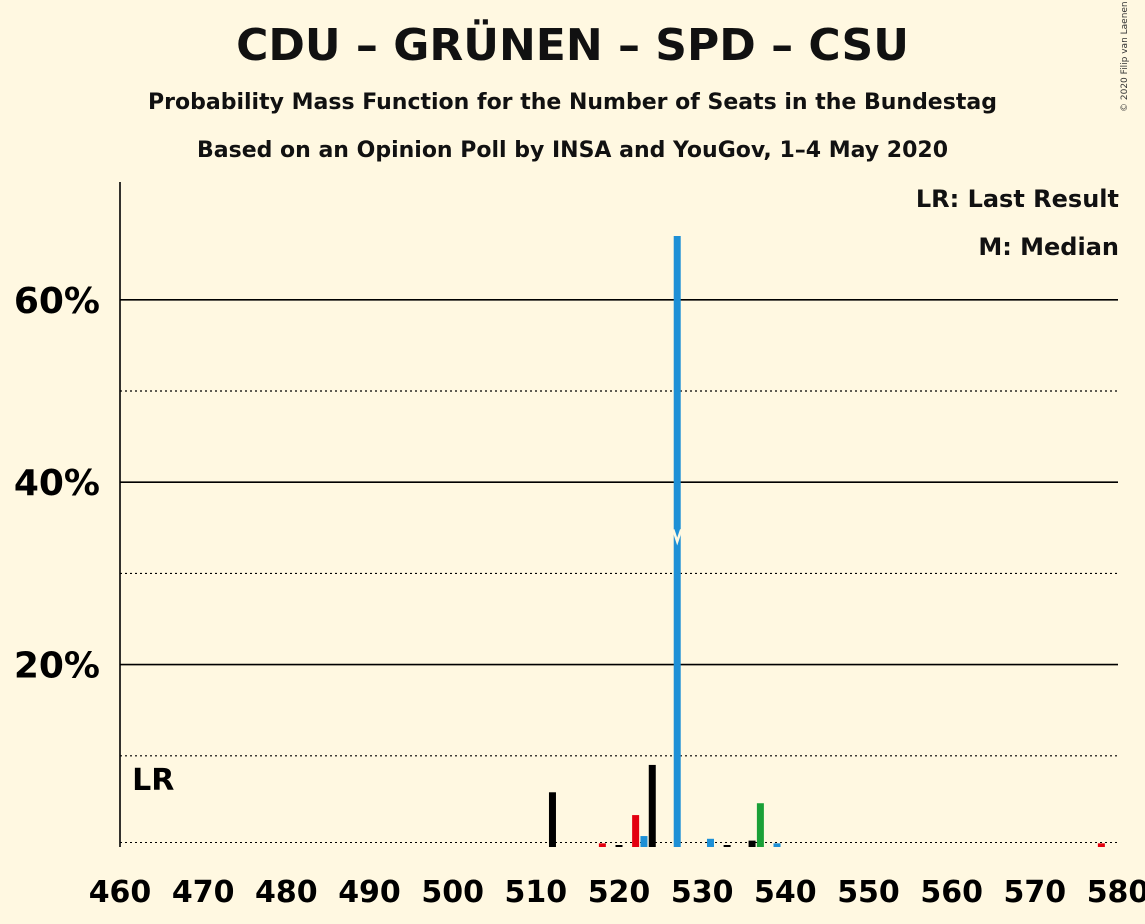  Describe the element at coordinates (868, 892) in the screenshot. I see `x-tick-label: 550` at that location.